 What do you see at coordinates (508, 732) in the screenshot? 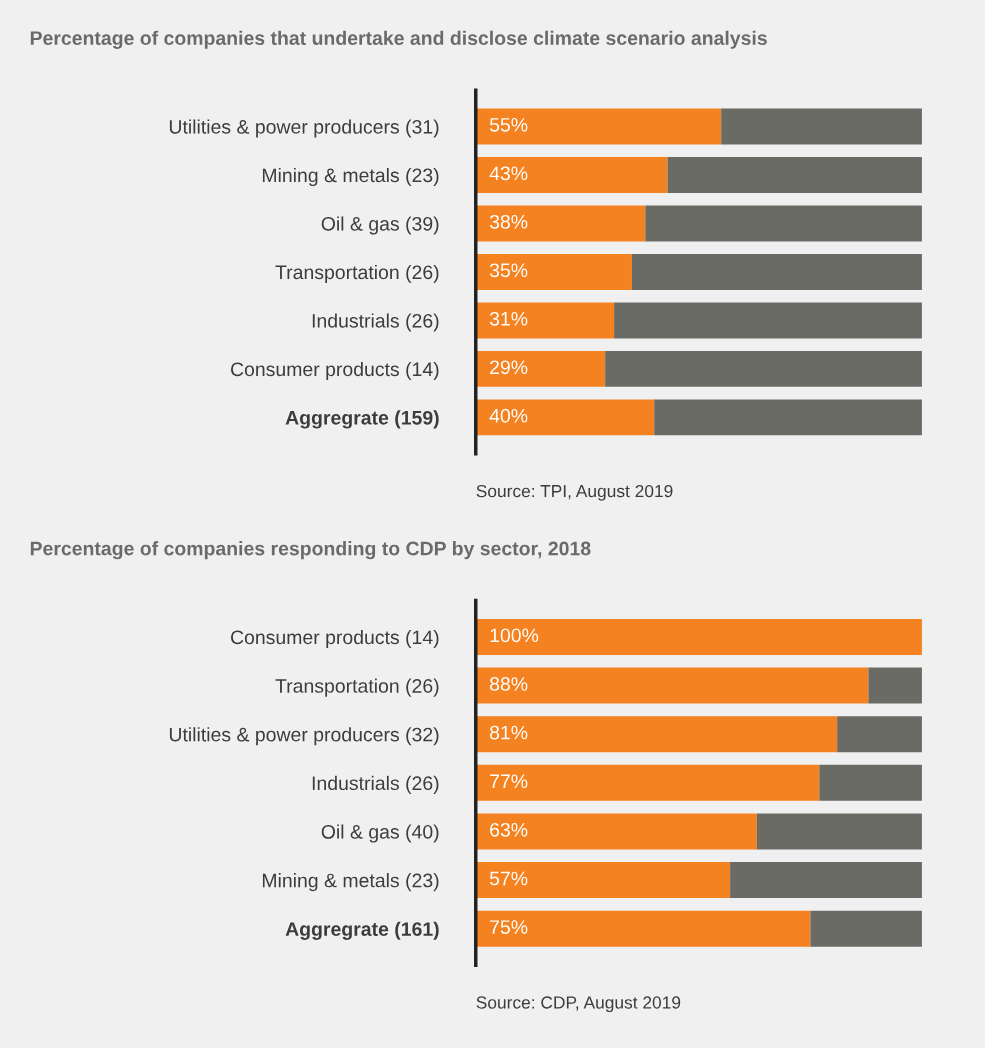
I see `data-label: 81%` at bounding box center [508, 732].